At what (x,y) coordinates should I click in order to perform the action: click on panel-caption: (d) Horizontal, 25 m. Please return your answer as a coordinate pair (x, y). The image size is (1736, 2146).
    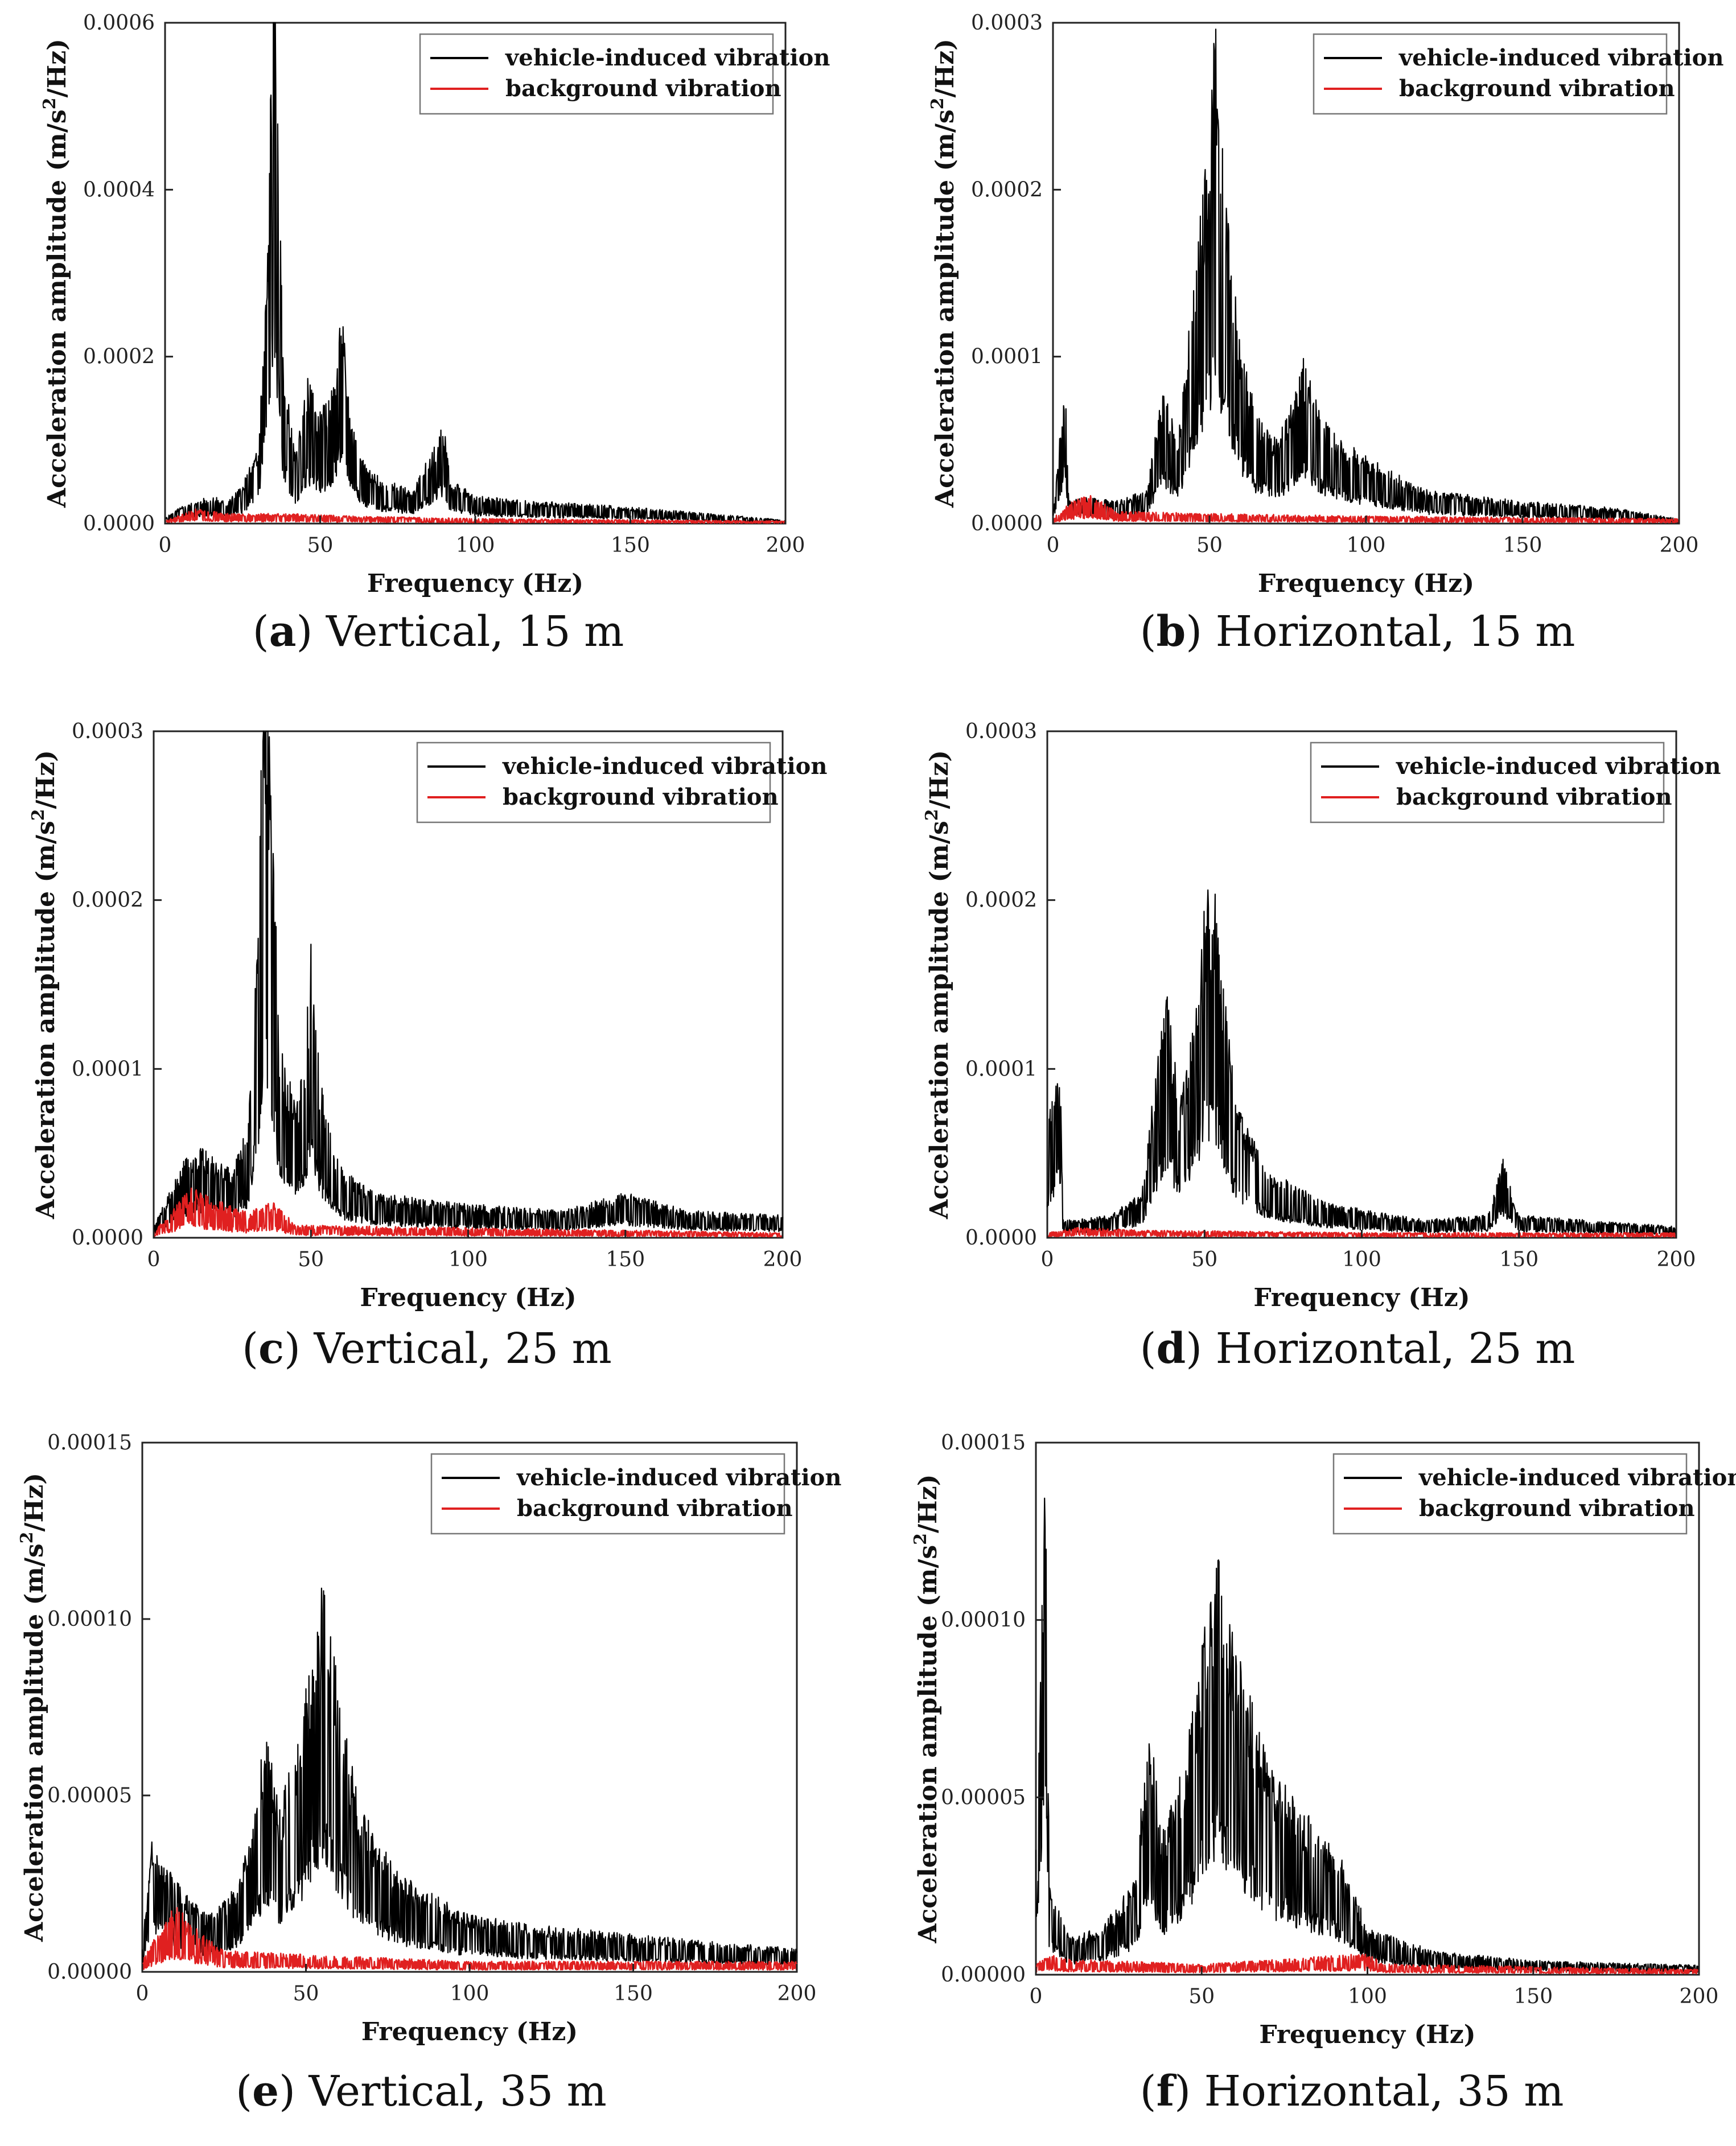
    Looking at the image, I should click on (1357, 1348).